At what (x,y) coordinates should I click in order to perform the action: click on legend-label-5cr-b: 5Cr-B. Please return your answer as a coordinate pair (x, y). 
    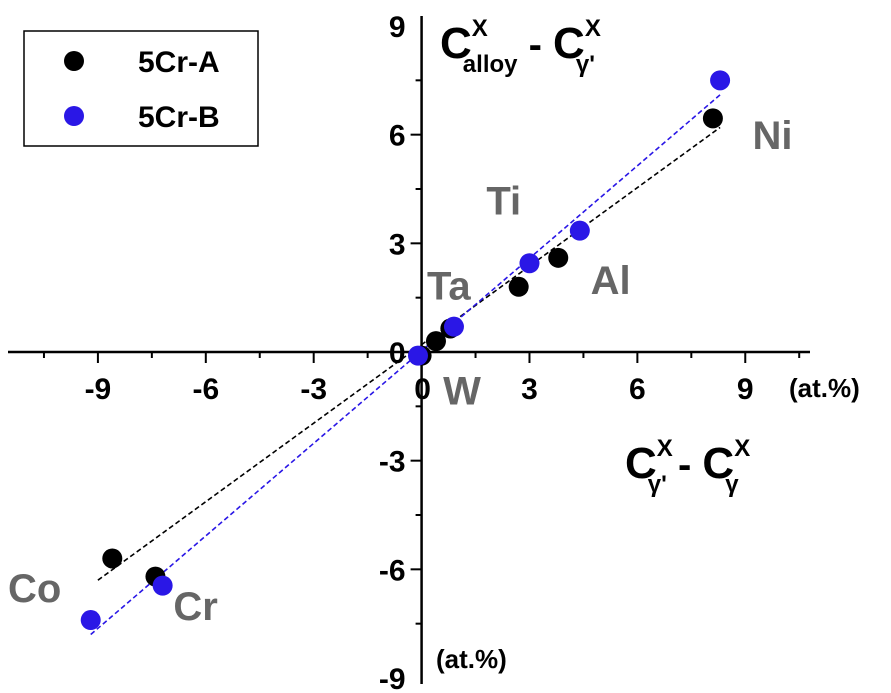
    Looking at the image, I should click on (179, 117).